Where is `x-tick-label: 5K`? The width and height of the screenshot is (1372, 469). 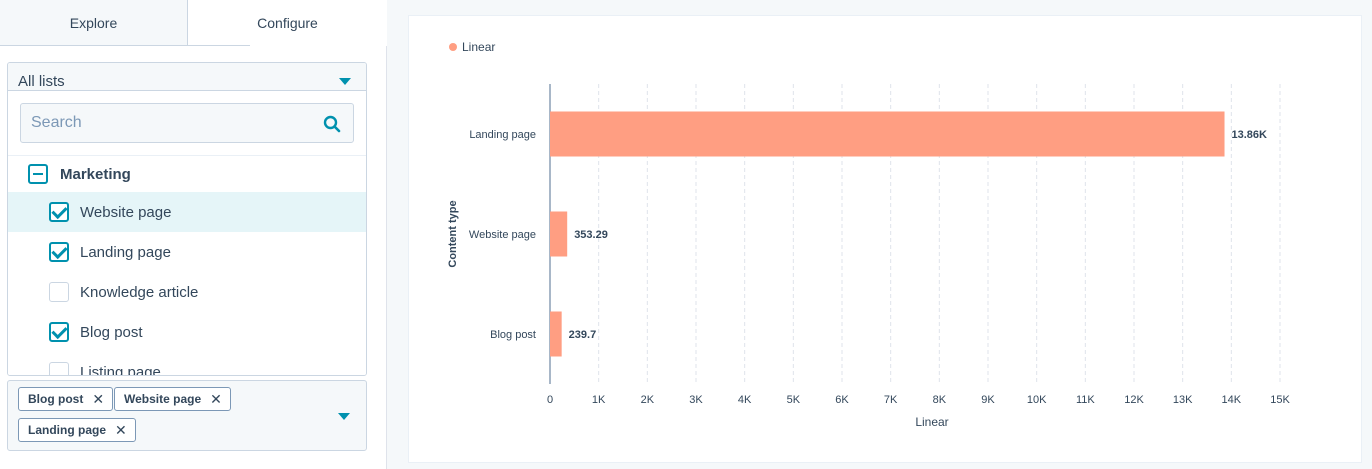
x-tick-label: 5K is located at coordinates (794, 400).